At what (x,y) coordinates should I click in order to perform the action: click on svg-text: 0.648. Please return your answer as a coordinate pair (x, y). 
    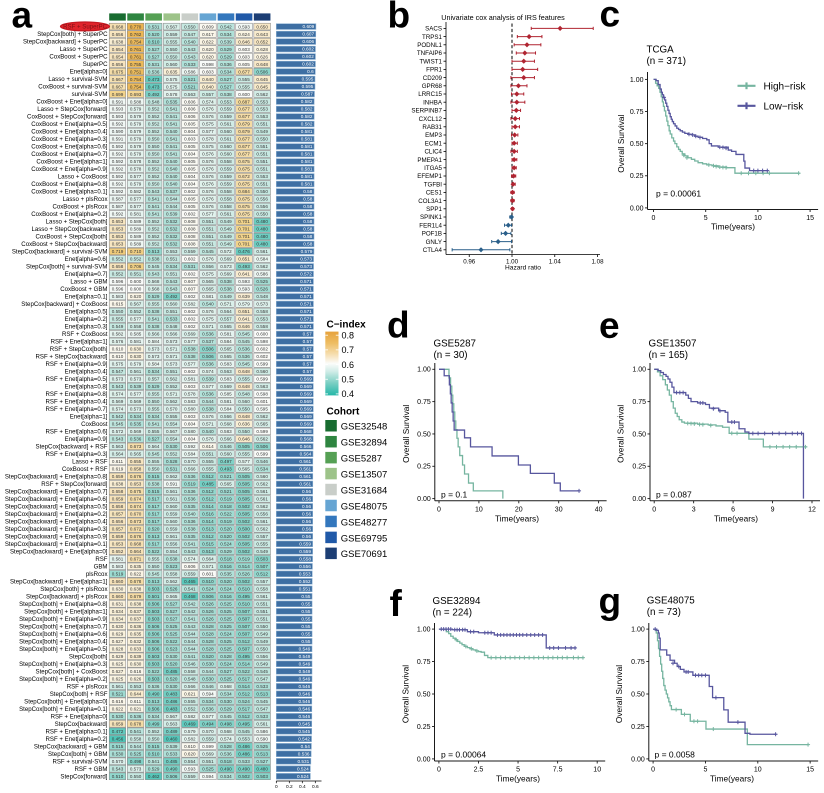
    Looking at the image, I should click on (262, 64).